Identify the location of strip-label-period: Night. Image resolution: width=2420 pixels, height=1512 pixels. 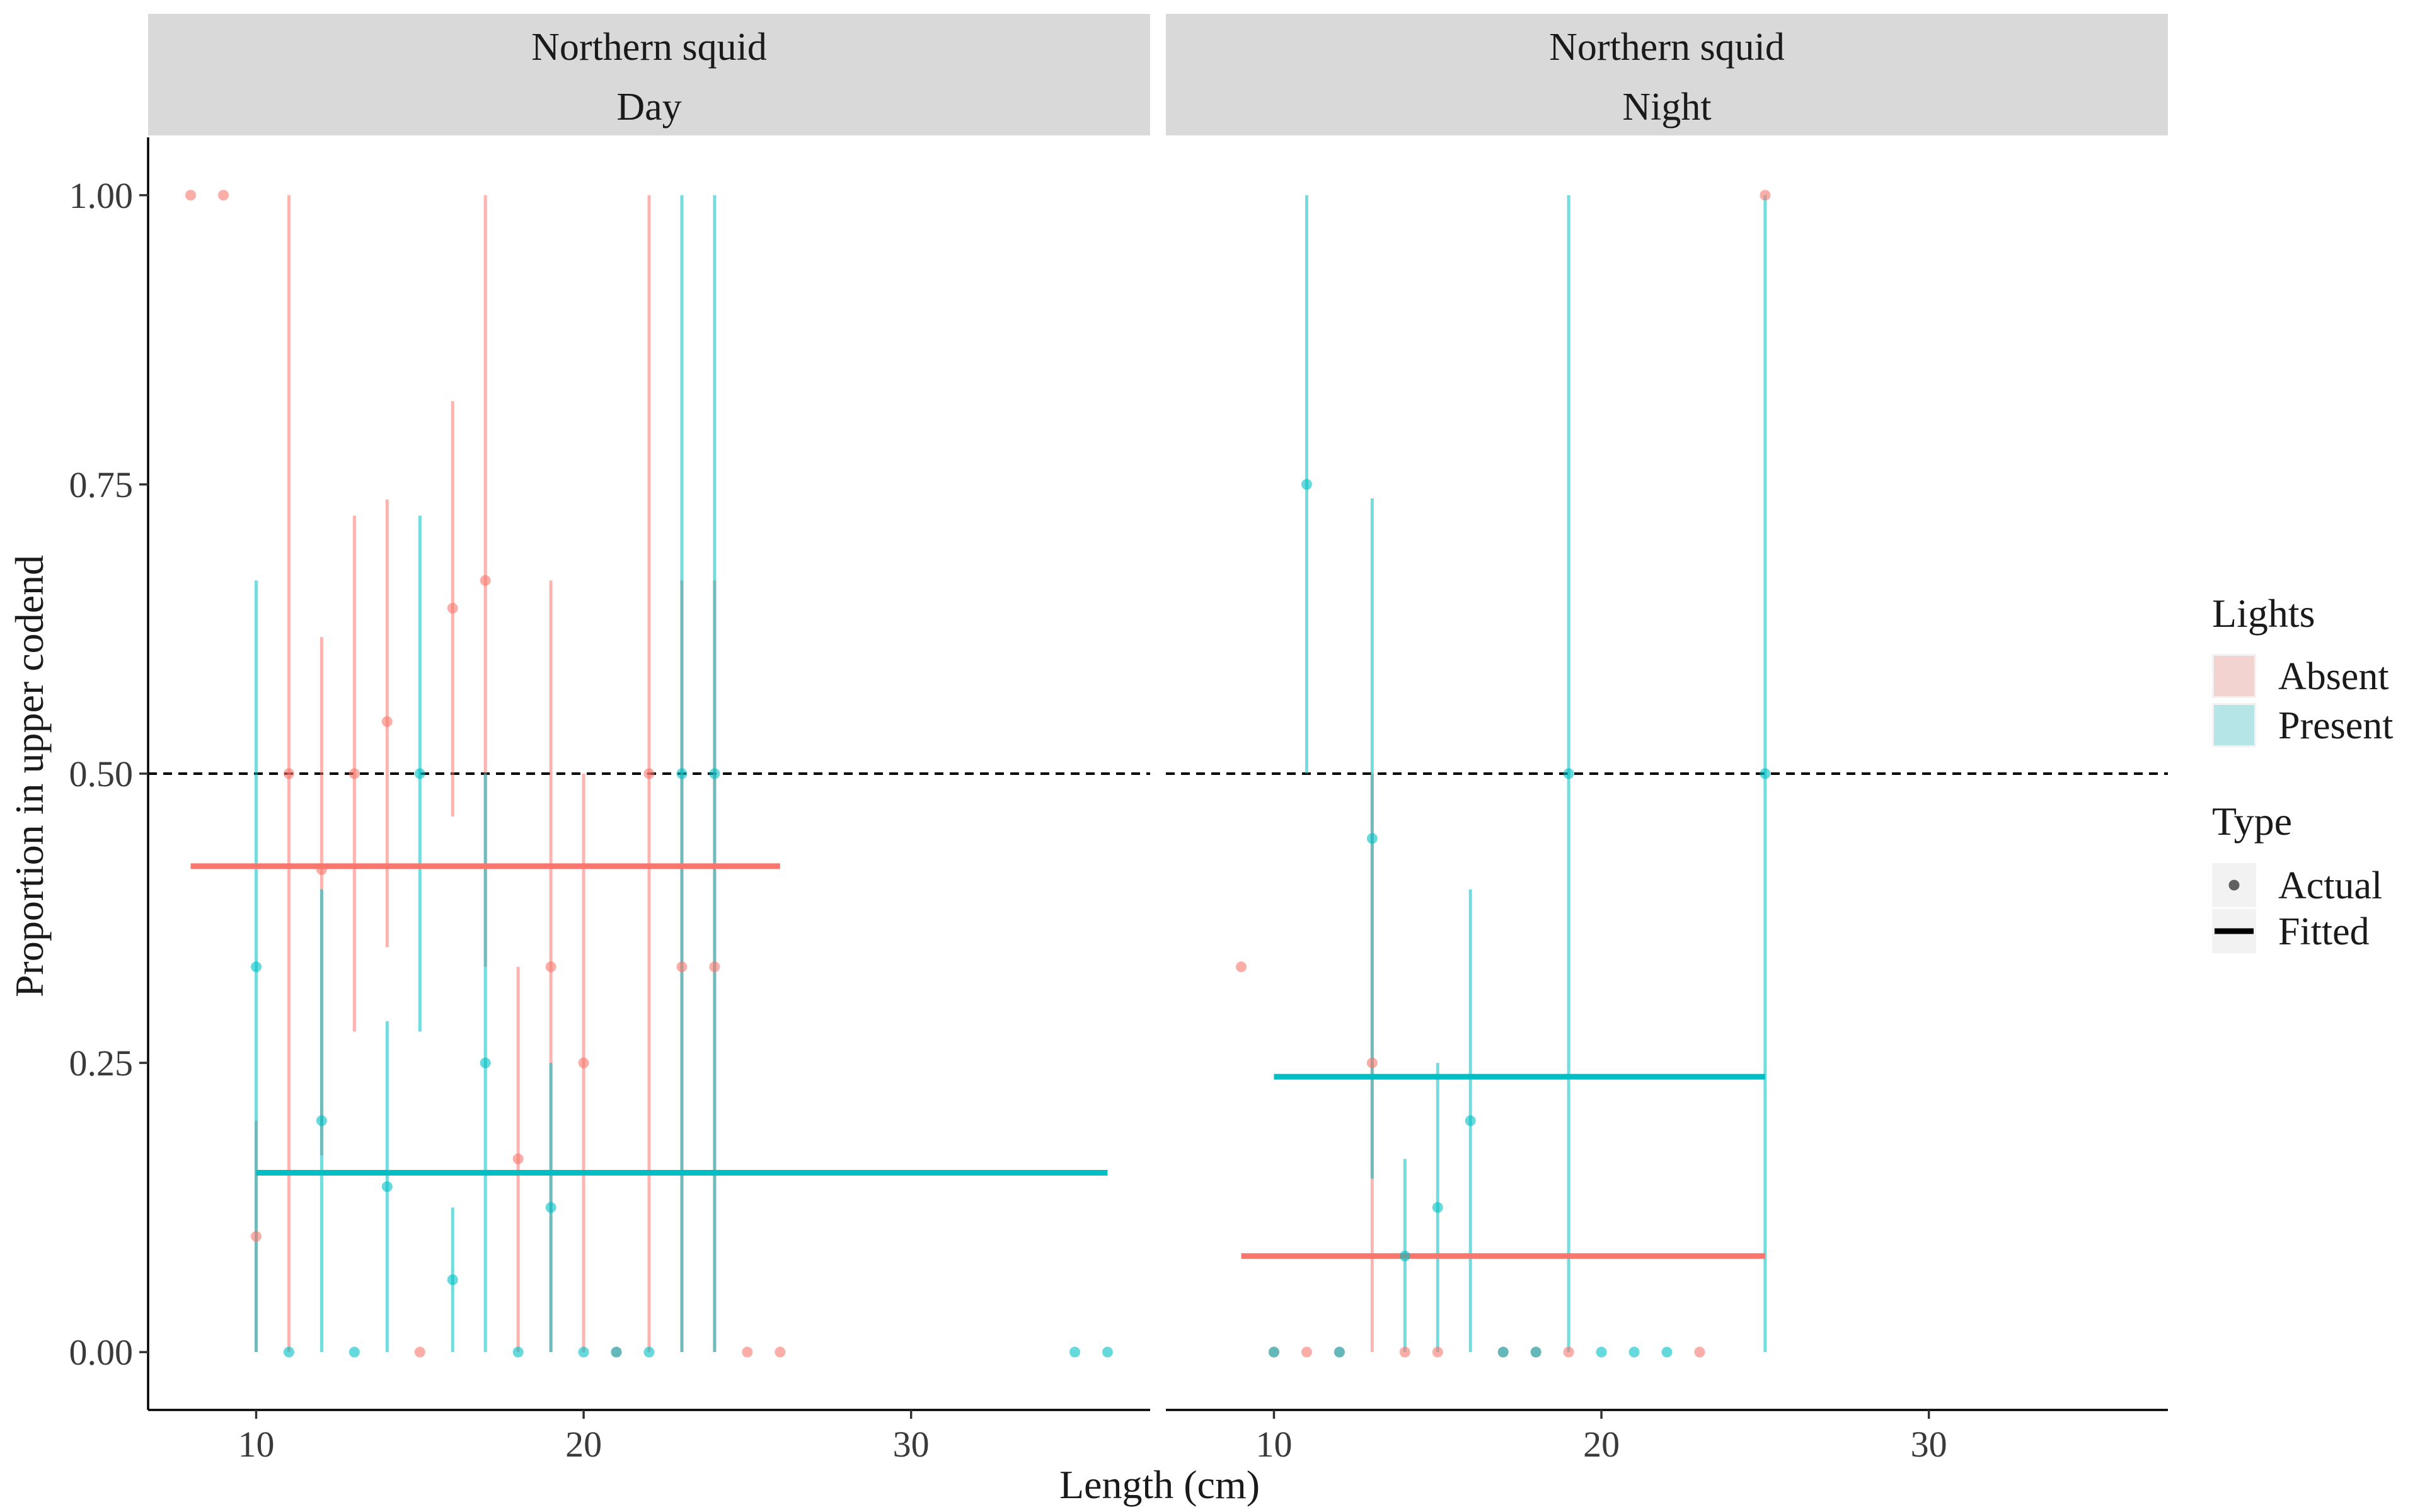
(1667, 107).